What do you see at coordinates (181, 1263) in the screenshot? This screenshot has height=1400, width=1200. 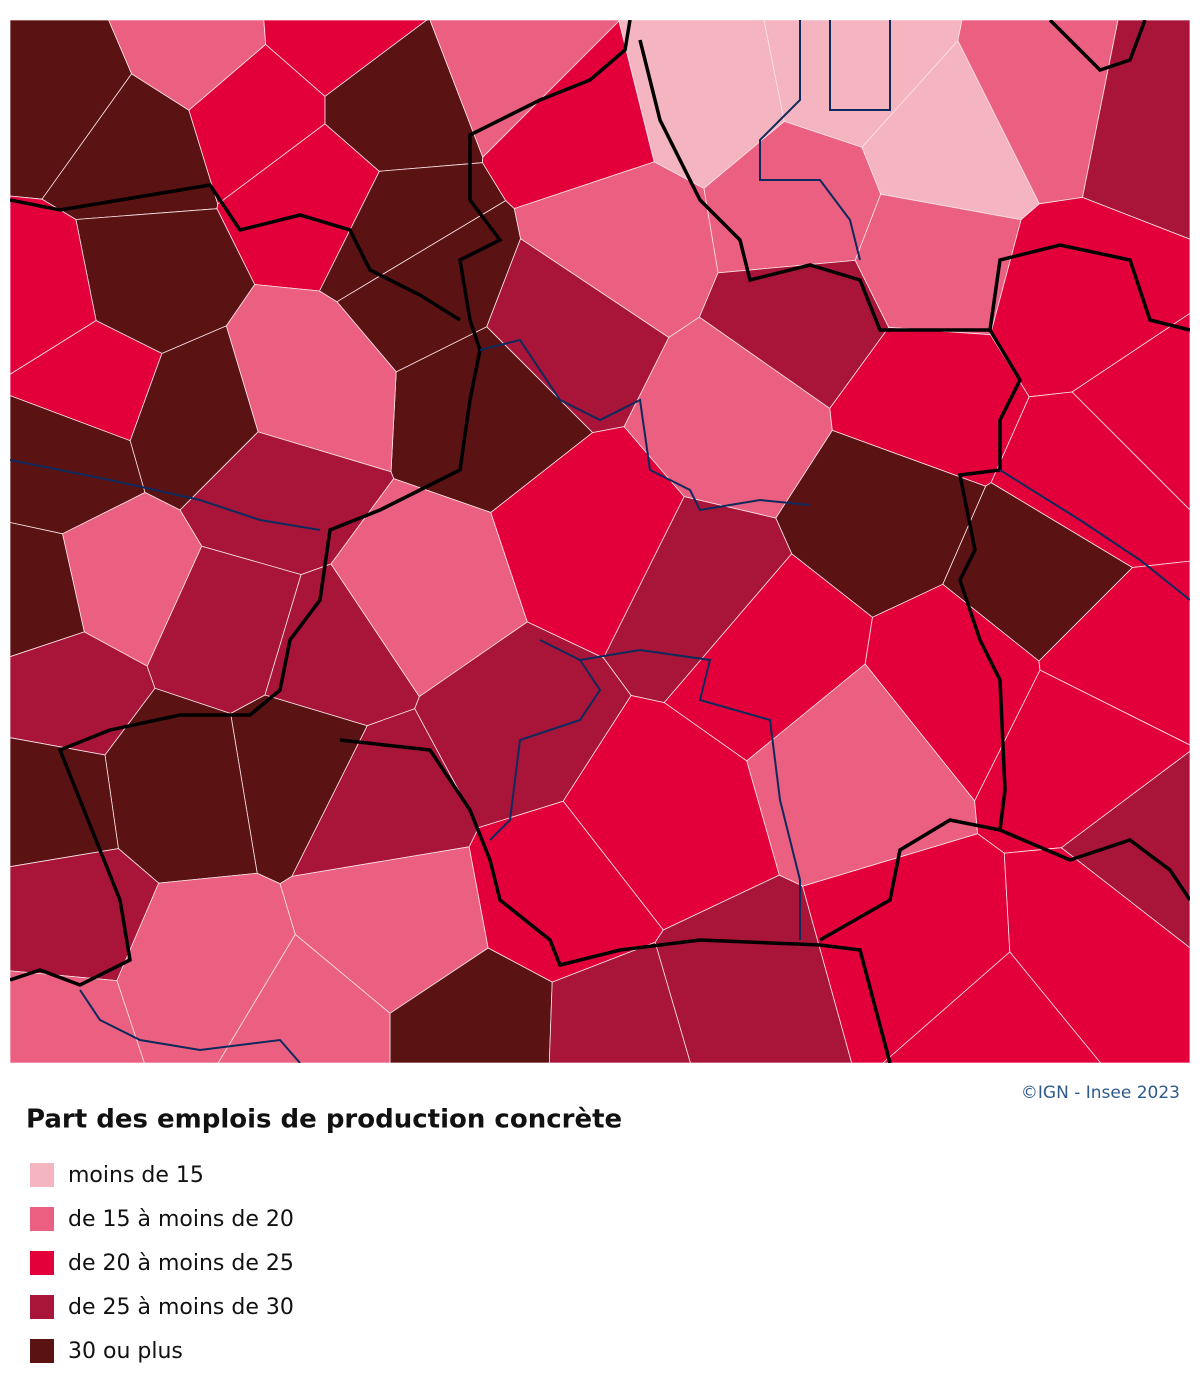 I see `legend-label: de 20 à moins de 25` at bounding box center [181, 1263].